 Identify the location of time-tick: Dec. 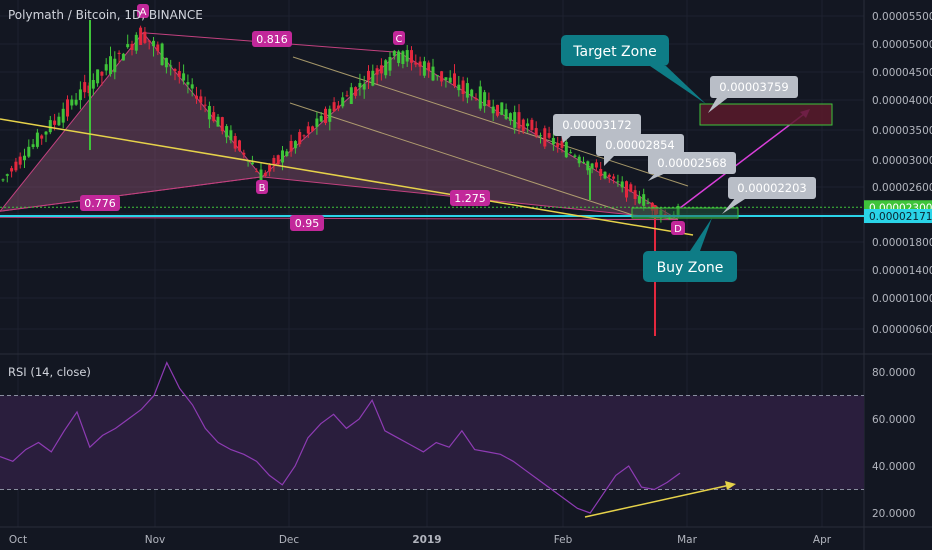
(289, 540).